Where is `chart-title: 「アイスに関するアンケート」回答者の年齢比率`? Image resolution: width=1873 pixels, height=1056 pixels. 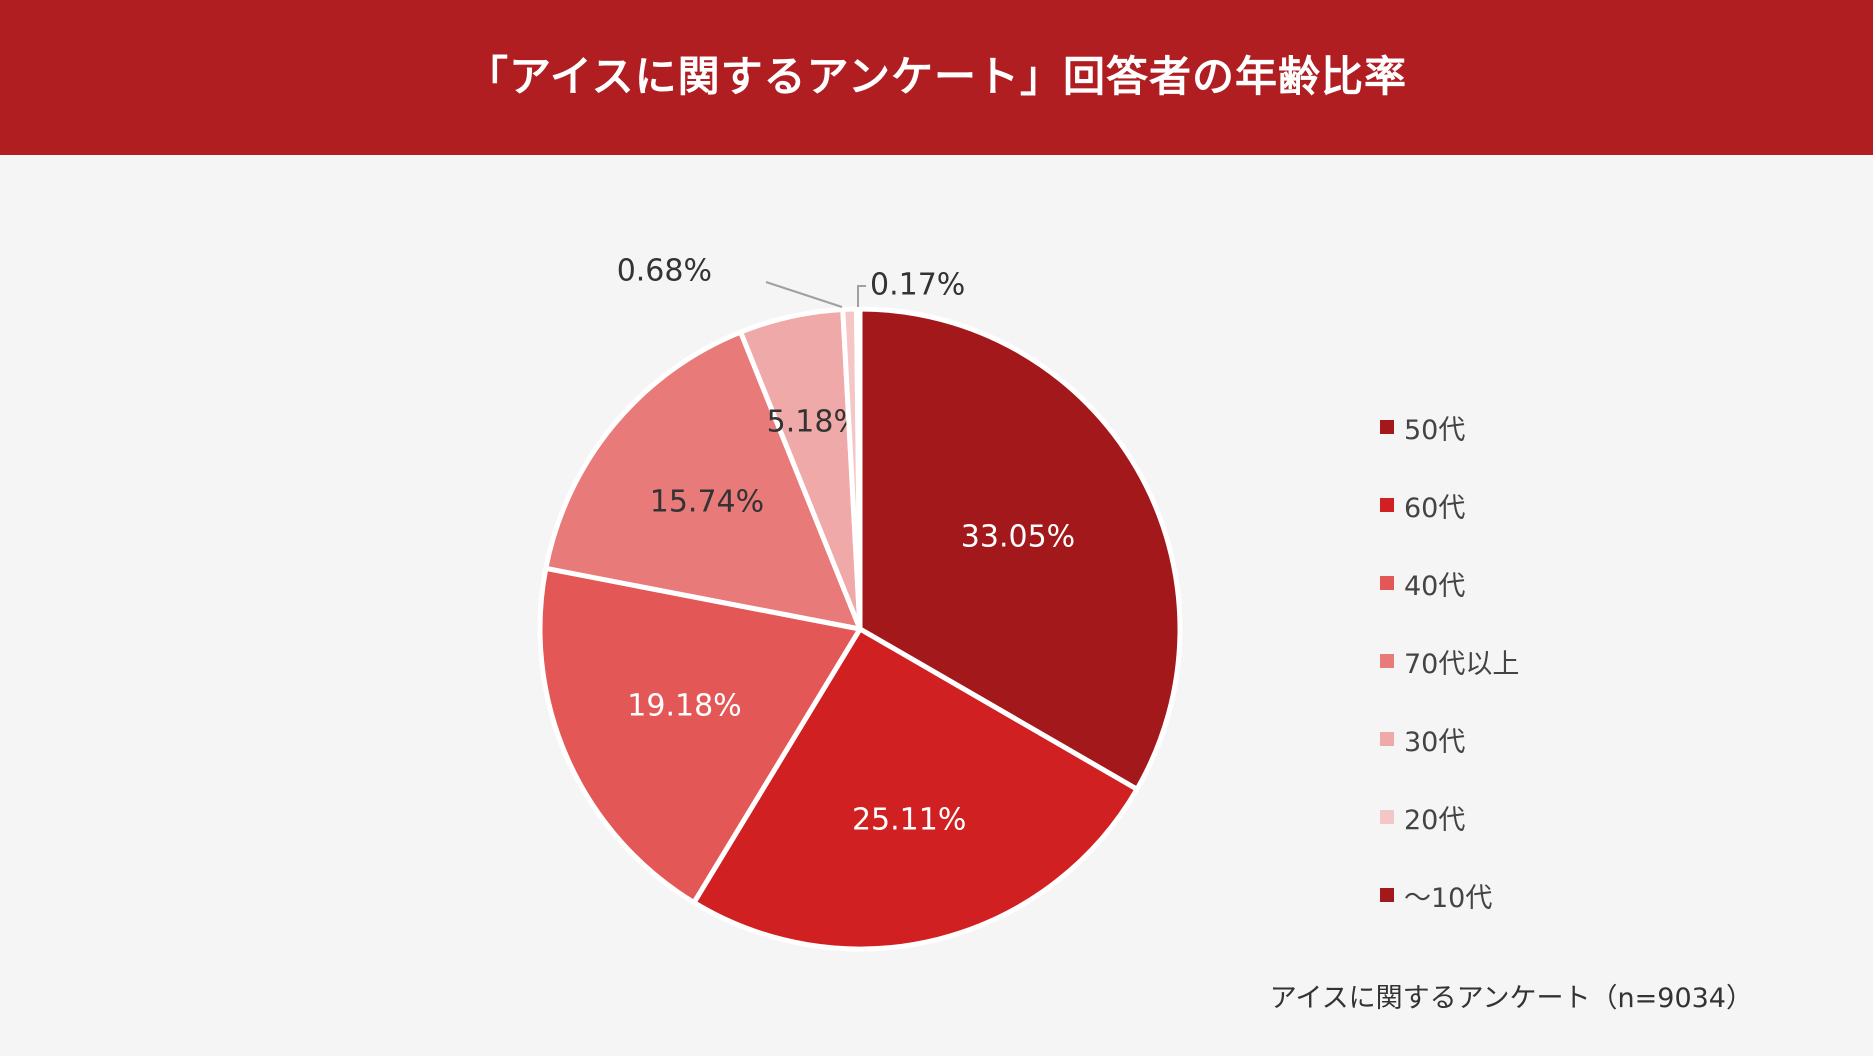 chart-title: 「アイスに関するアンケート」回答者の年齢比率 is located at coordinates (936, 76).